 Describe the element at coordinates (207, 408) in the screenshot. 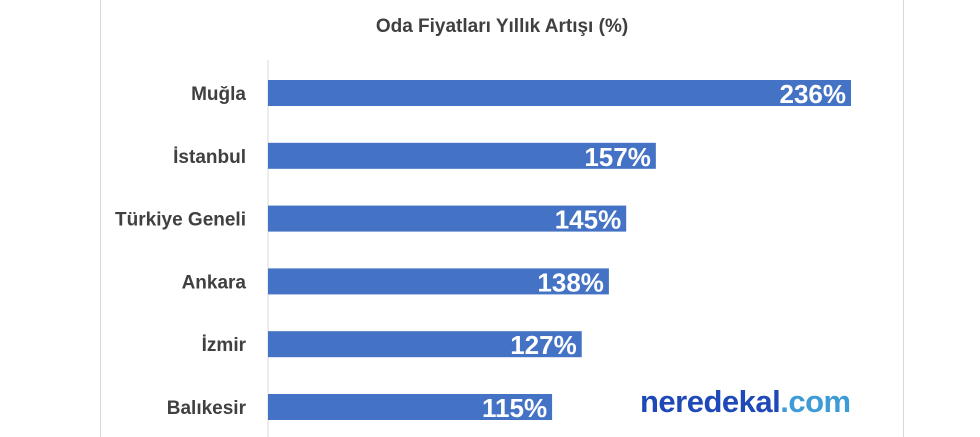

I see `category-label: Balıkesir` at that location.